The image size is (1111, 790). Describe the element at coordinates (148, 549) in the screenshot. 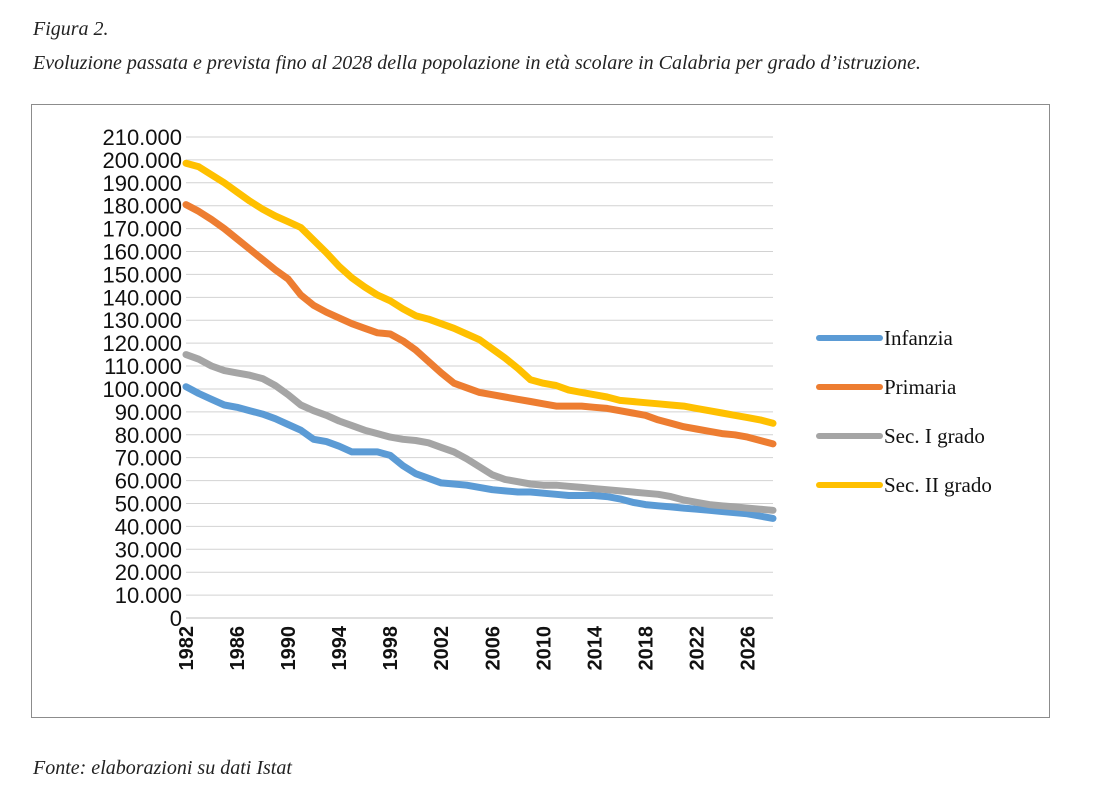

I see `y-tick-label: 30.000` at that location.